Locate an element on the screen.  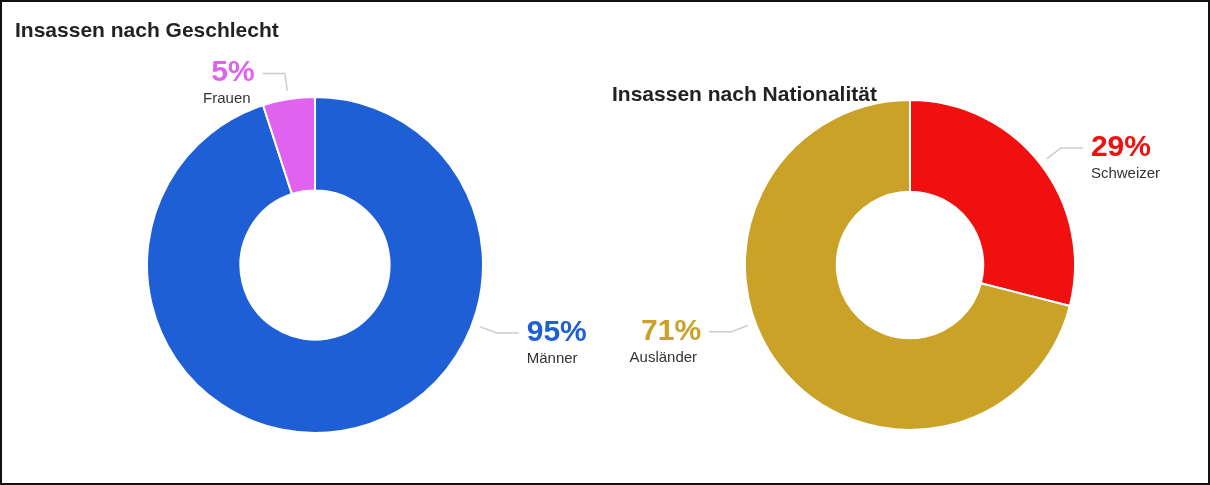
chart-title: Insassen nach Geschlecht is located at coordinates (147, 30).